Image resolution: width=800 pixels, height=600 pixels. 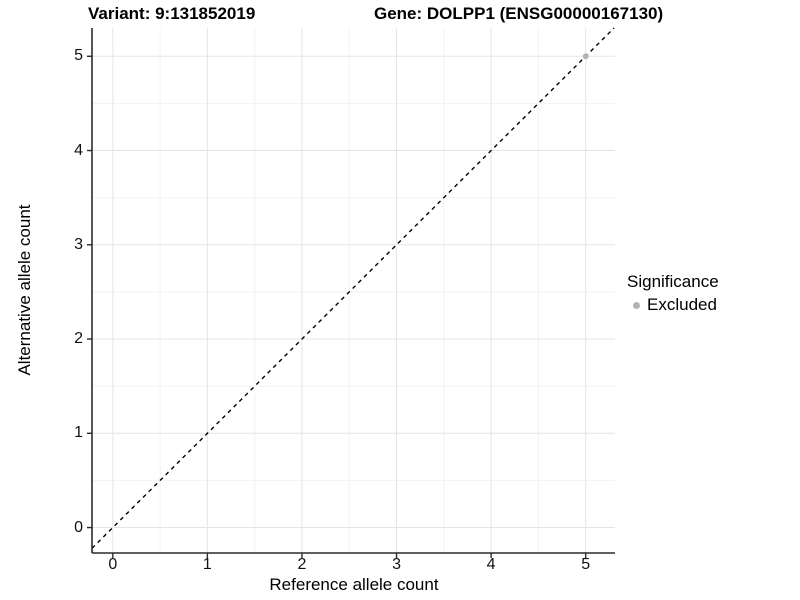 I want to click on y-tick-label: 3, so click(x=78, y=244).